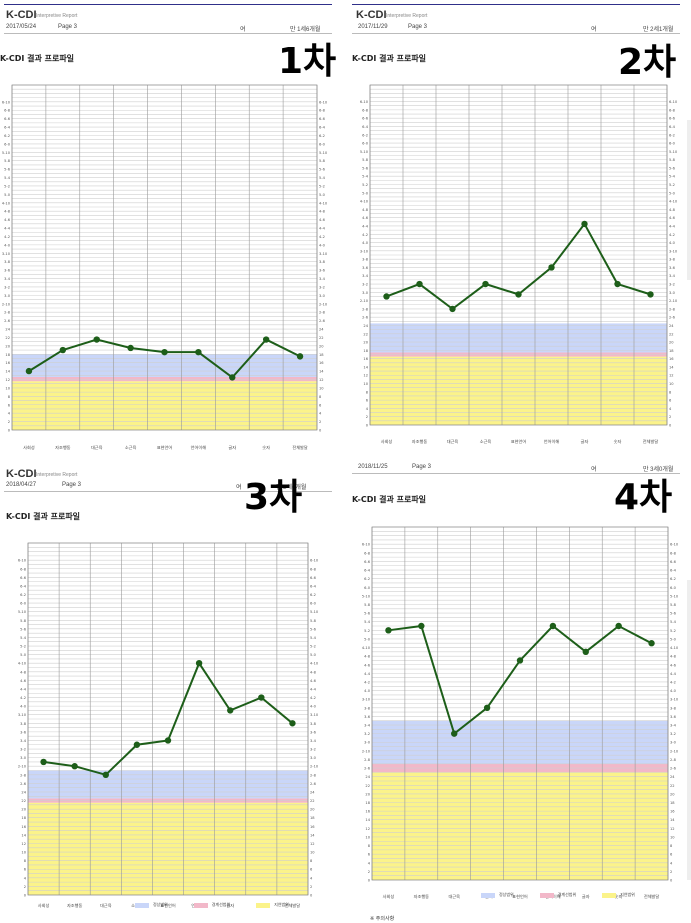 This screenshot has height=923, width=691. What do you see at coordinates (312, 818) in the screenshot?
I see `y-tick-label-right: 18` at bounding box center [312, 818].